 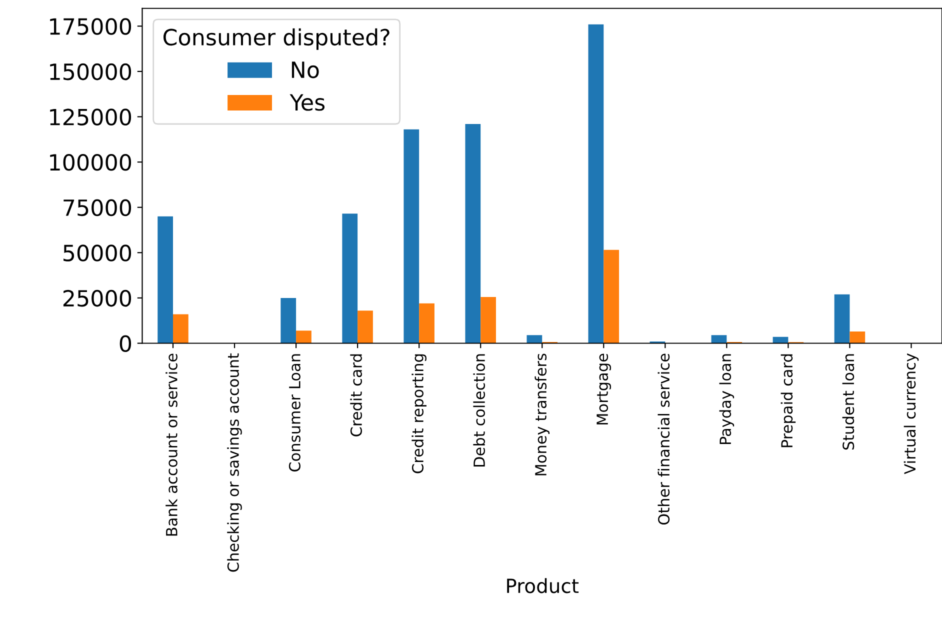 What do you see at coordinates (356, 395) in the screenshot?
I see `x-tick-label: Credit card` at bounding box center [356, 395].